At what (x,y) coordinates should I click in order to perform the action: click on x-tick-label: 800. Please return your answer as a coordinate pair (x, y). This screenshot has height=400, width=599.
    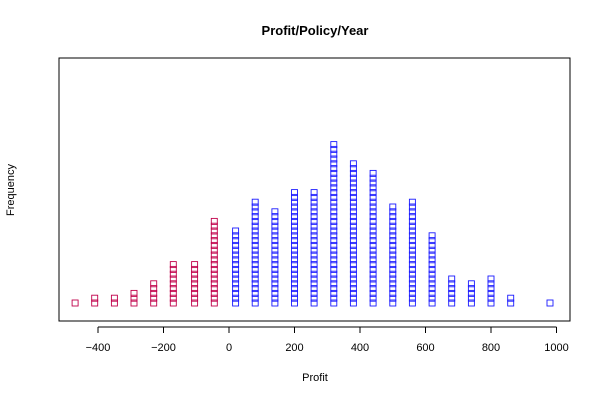
    Looking at the image, I should click on (491, 348).